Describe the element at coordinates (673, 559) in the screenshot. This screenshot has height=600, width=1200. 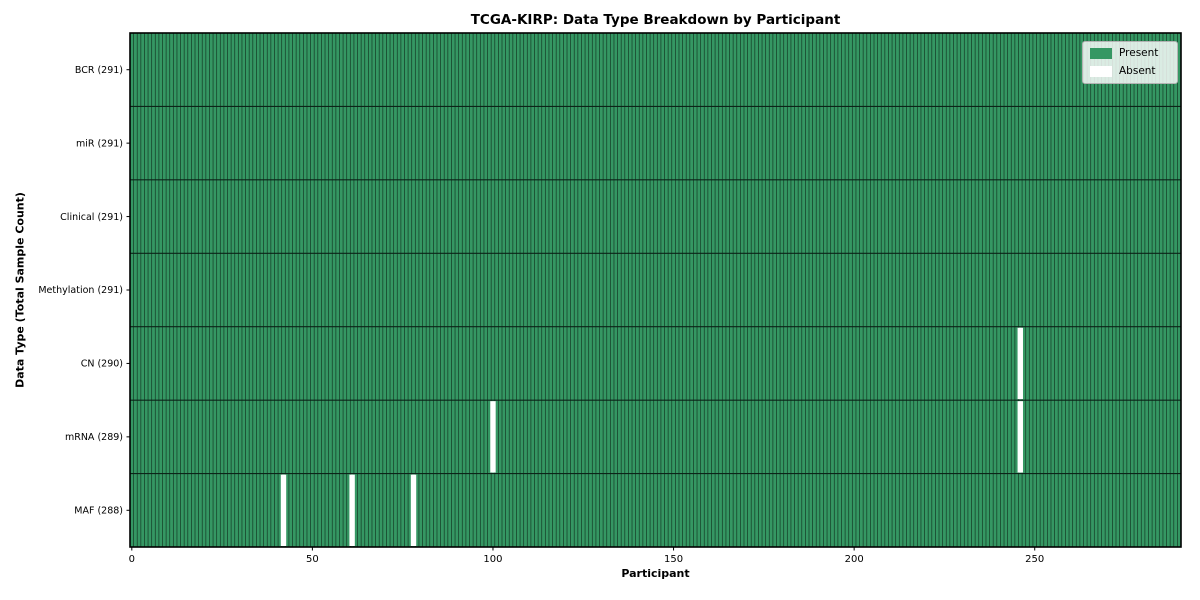
I see `x-tick-label: 150` at that location.